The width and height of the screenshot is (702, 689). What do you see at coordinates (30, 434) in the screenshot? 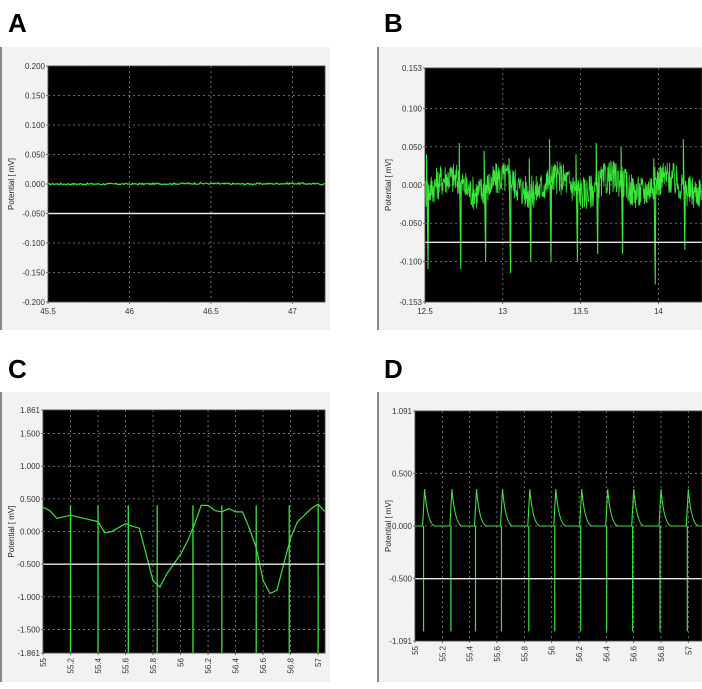
I see `y-tick-label: 1.500` at bounding box center [30, 434].